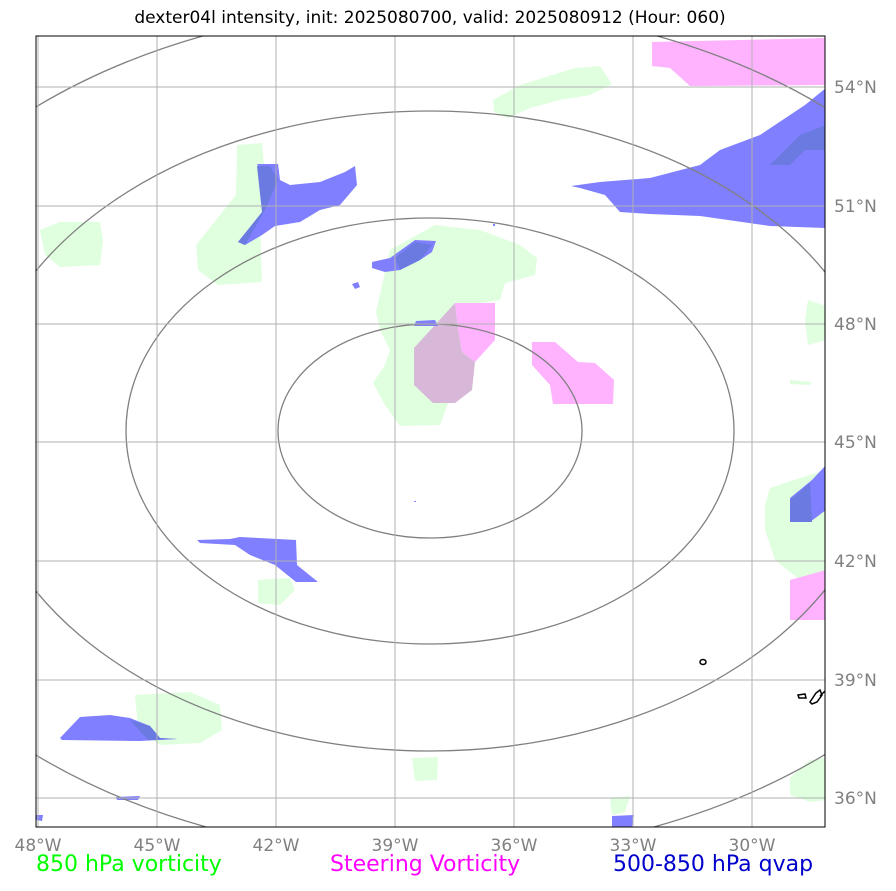  I want to click on legend-850-vorticity: 850 hPa vorticity, so click(129, 864).